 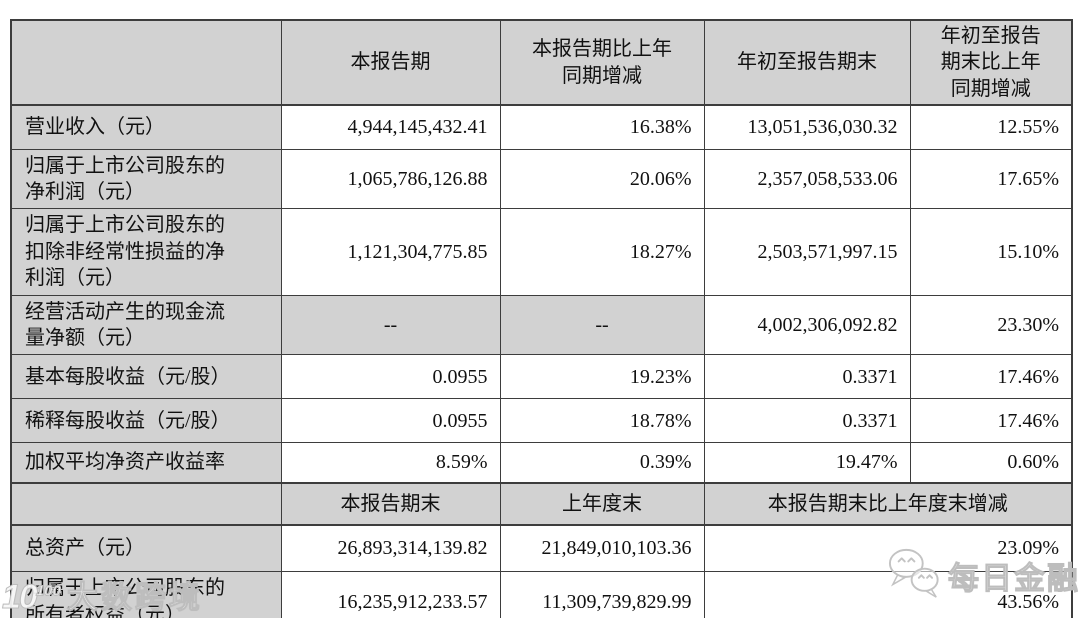 I want to click on row-label: 加权平均净资产收益率, so click(x=146, y=463).